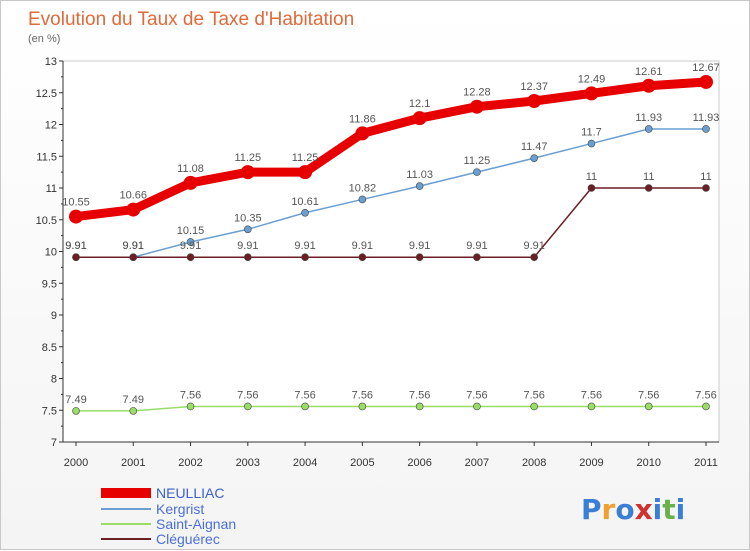 This screenshot has width=750, height=551. What do you see at coordinates (51, 126) in the screenshot?
I see `y-tick-label: 12` at bounding box center [51, 126].